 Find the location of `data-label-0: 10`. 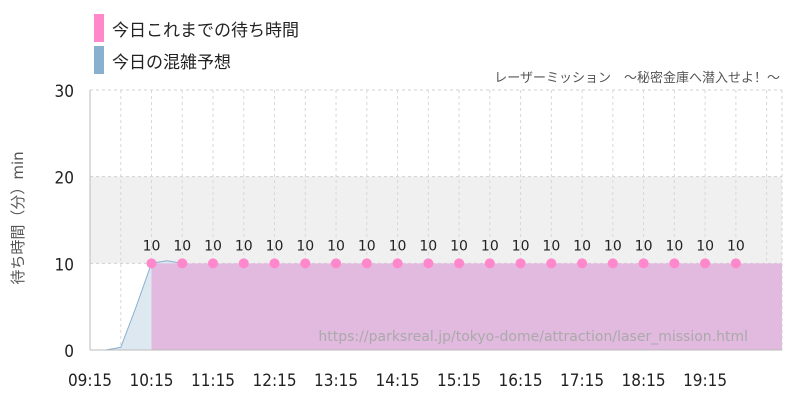

data-label-0: 10 is located at coordinates (152, 246).